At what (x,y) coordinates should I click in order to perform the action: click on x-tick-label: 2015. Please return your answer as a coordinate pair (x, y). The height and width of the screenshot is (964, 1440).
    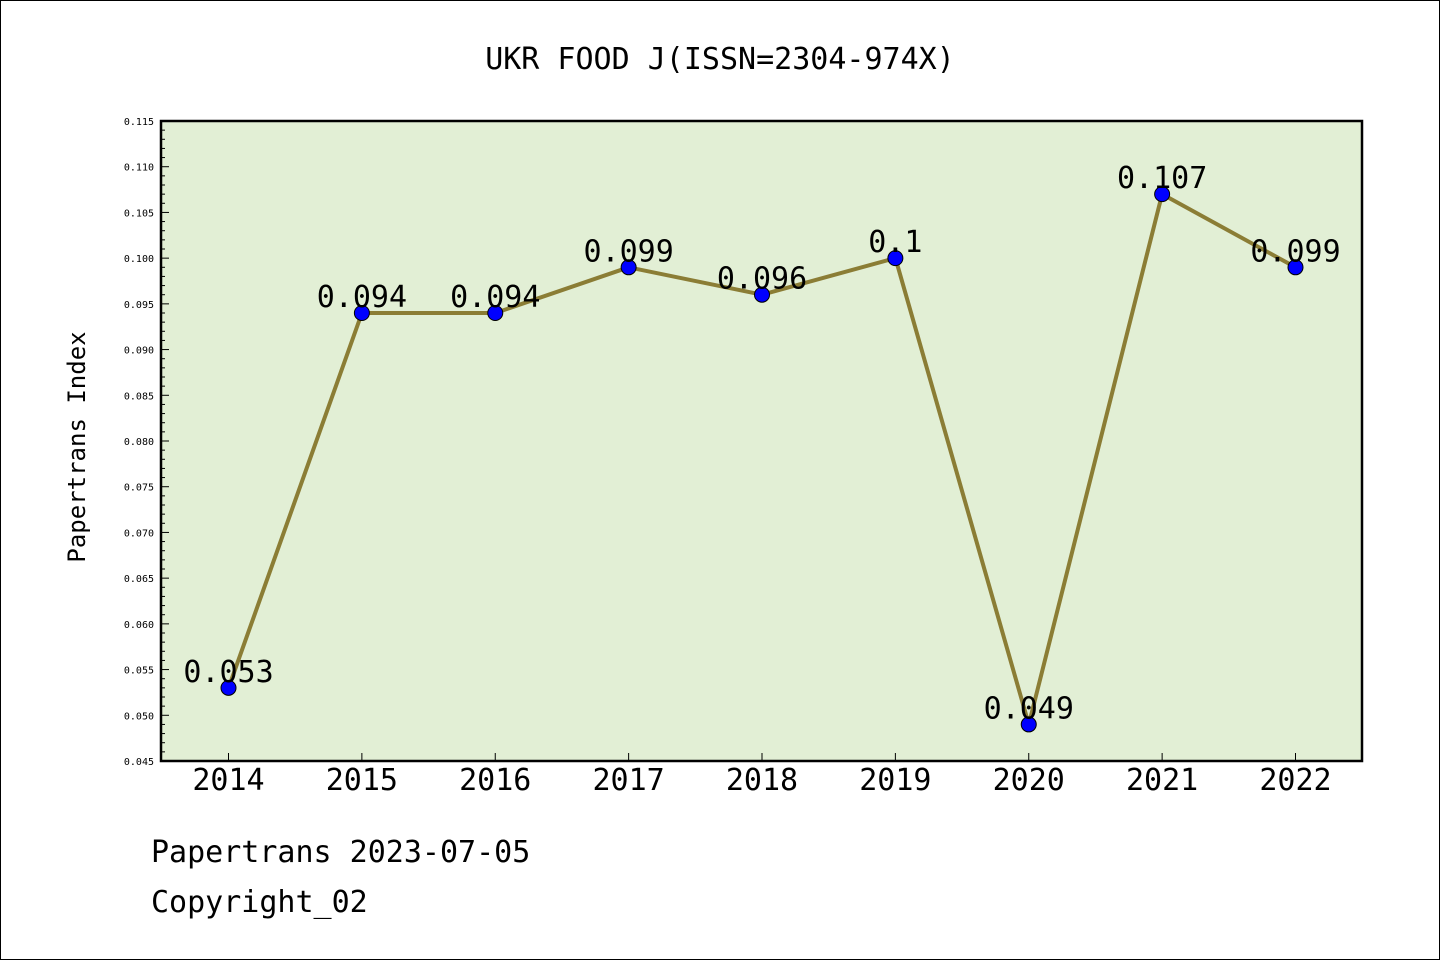
    Looking at the image, I should click on (362, 780).